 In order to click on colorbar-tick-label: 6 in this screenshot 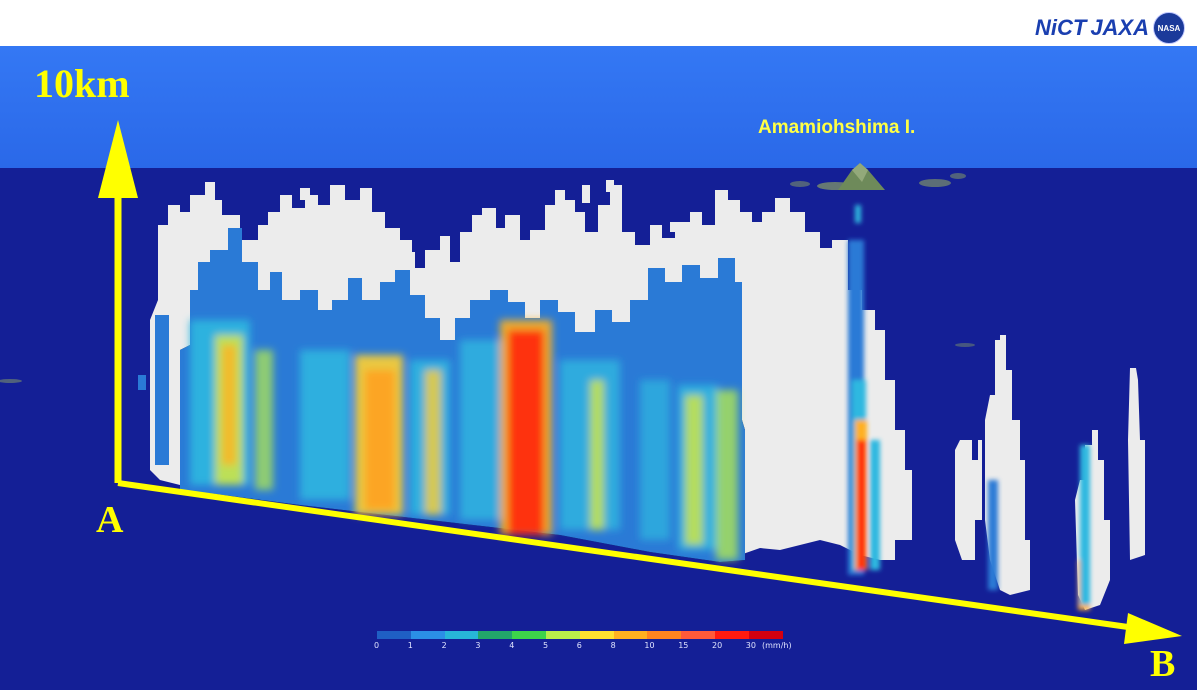, I will do `click(579, 645)`.